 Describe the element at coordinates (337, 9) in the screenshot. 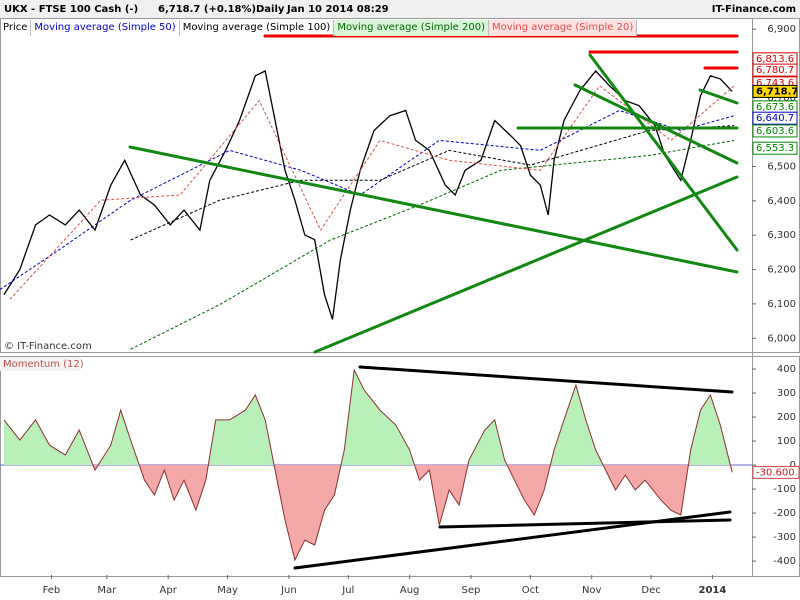

I see `date: Jan 10 2014 08:29` at that location.